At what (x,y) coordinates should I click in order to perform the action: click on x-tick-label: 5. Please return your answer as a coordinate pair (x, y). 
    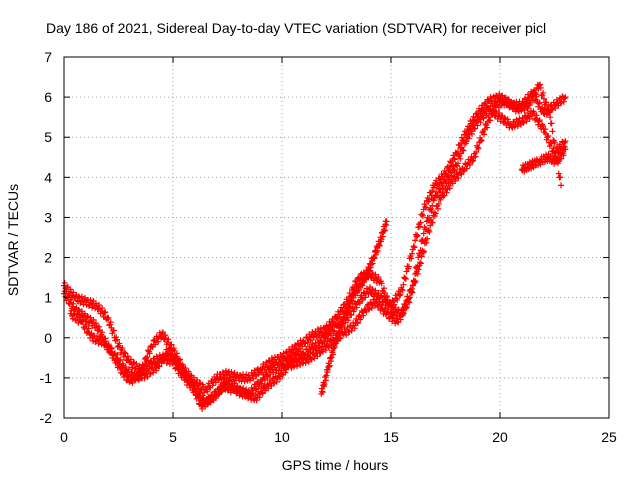
    Looking at the image, I should click on (173, 437).